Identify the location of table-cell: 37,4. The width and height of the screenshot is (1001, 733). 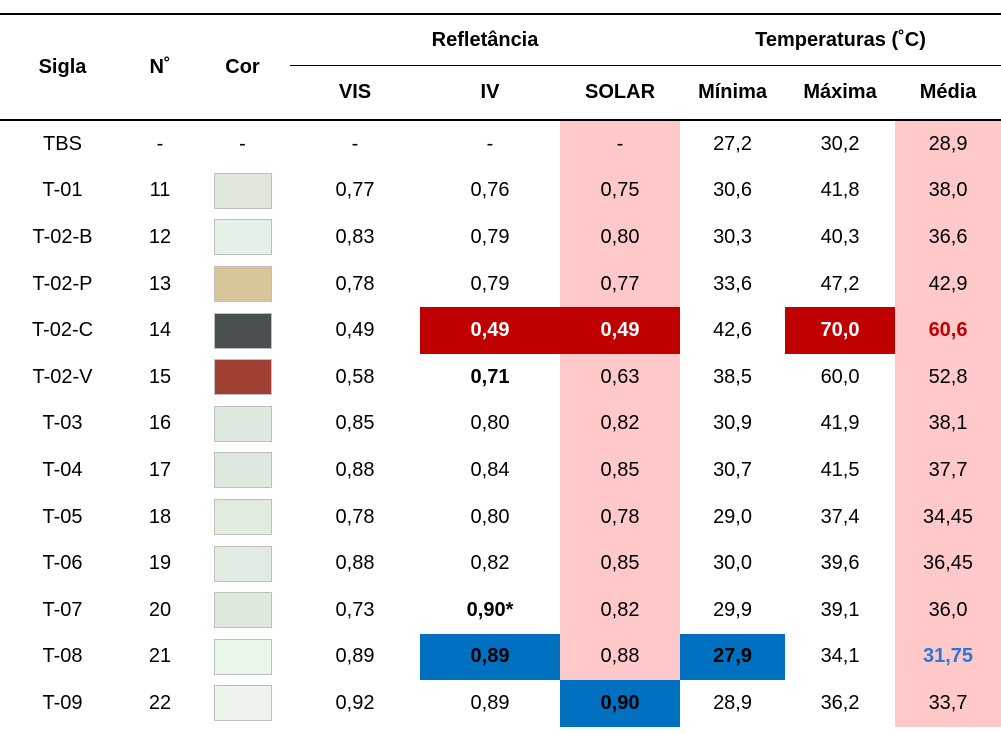
(840, 516).